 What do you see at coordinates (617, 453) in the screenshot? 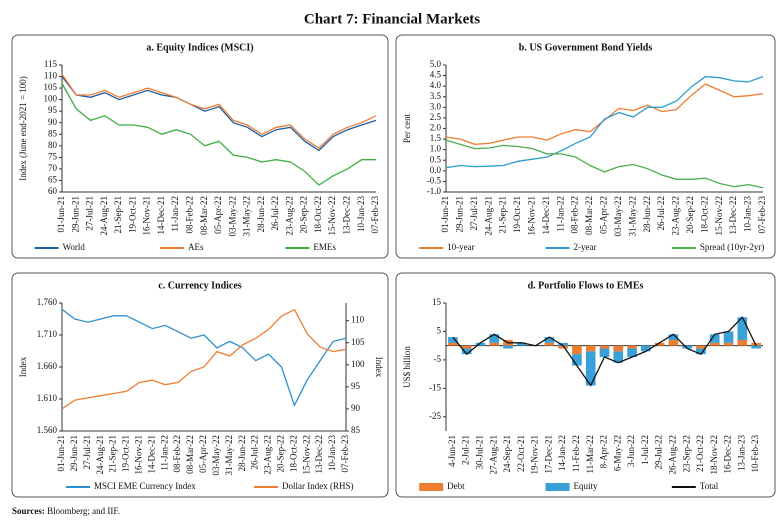
I see `x-tick-label: 6-May-22` at bounding box center [617, 453].